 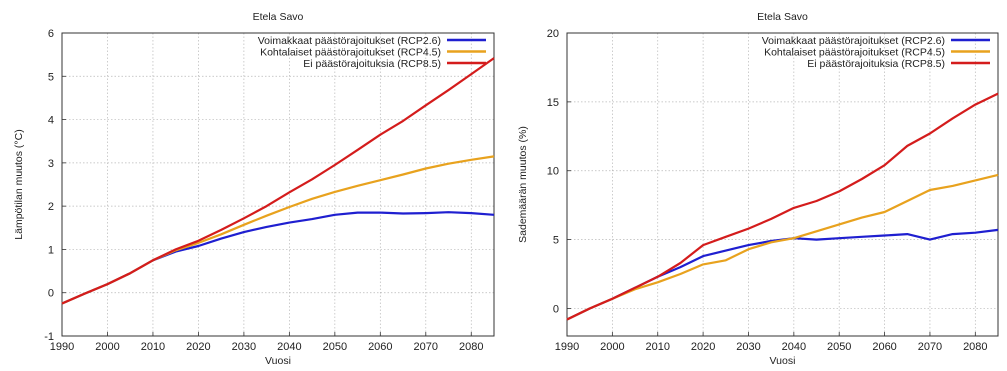 What do you see at coordinates (51, 207) in the screenshot?
I see `y-tick-label: 2` at bounding box center [51, 207].